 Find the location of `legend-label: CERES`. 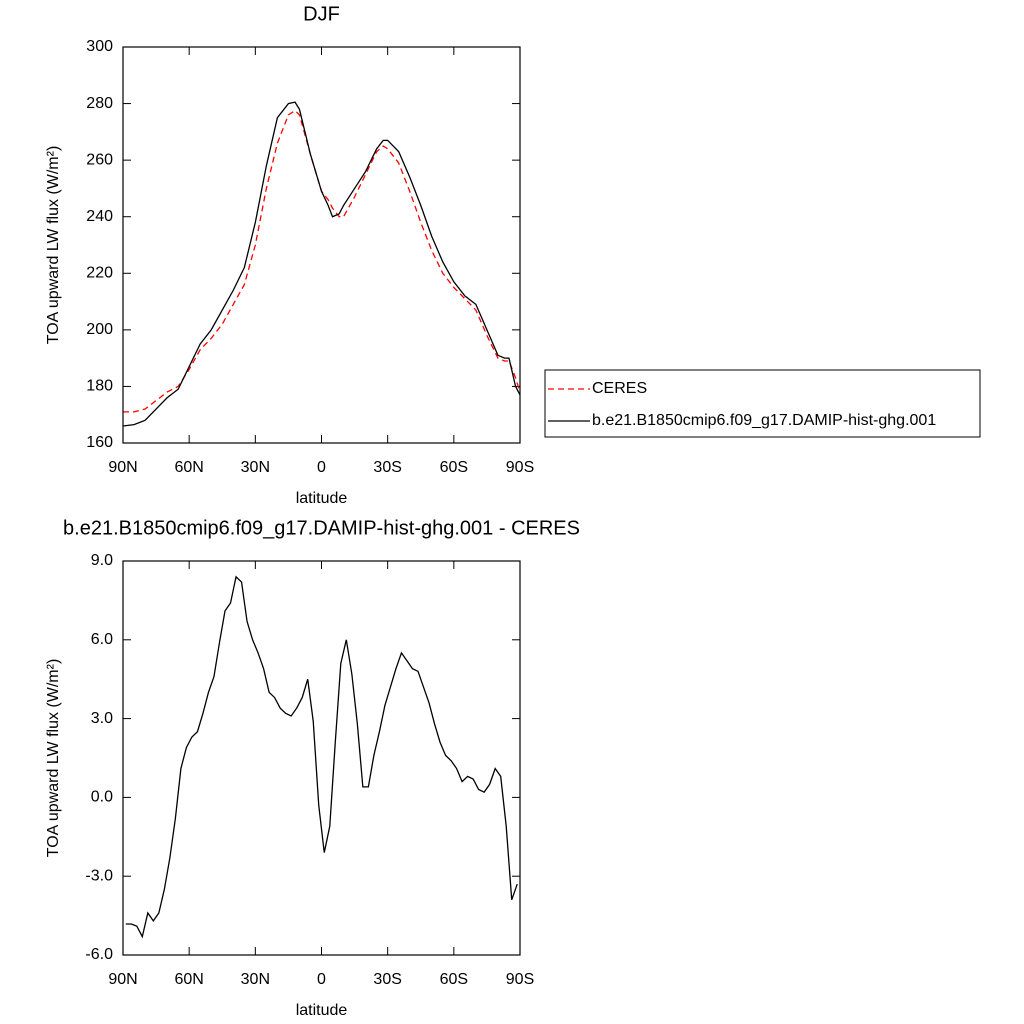

legend-label: CERES is located at coordinates (619, 388).